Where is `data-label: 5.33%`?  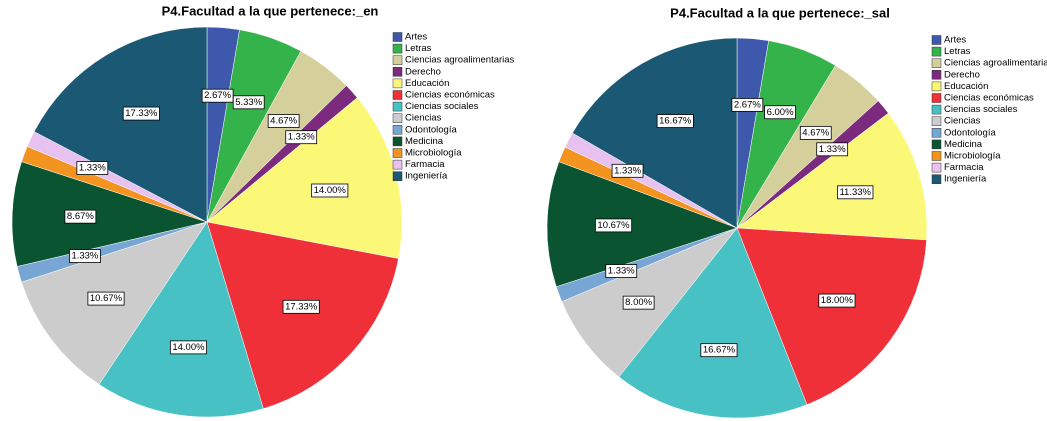
data-label: 5.33% is located at coordinates (248, 102).